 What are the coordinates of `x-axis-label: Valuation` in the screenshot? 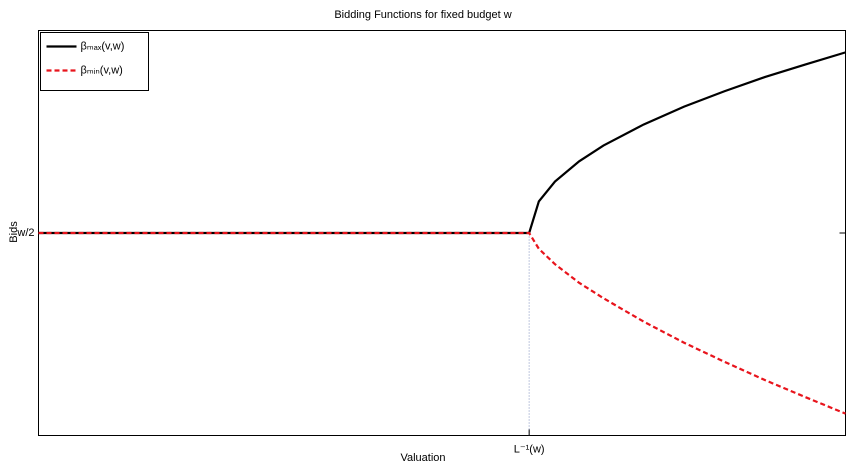 It's located at (422, 458).